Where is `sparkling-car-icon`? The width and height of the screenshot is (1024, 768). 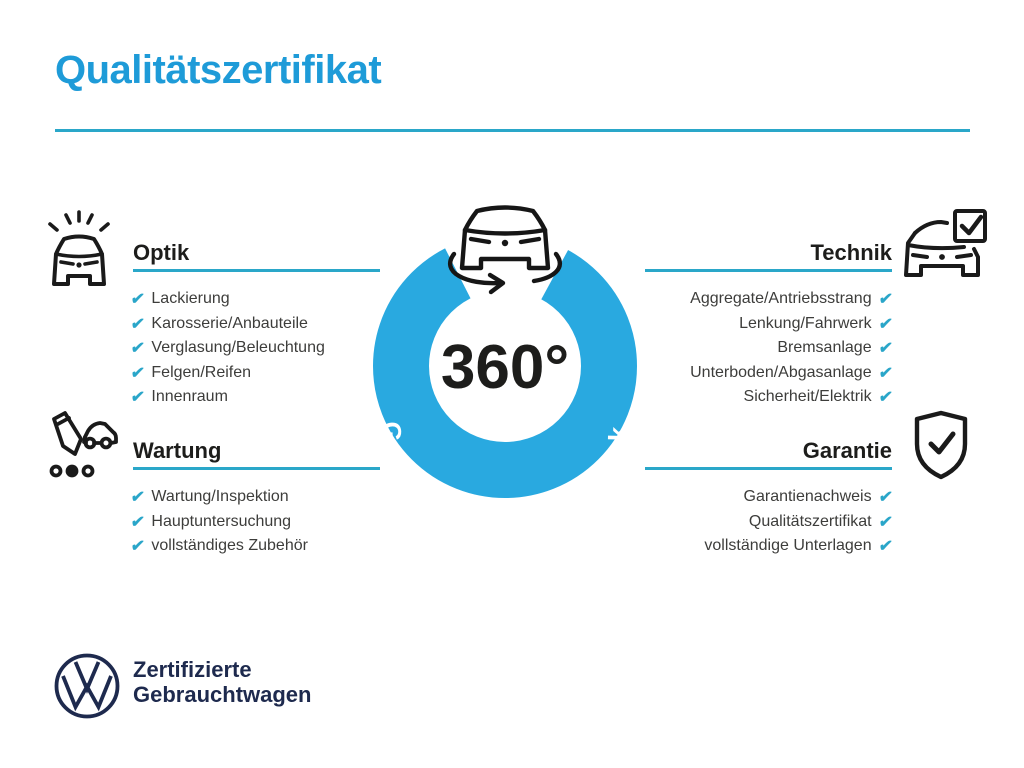
sparkling-car-icon is located at coordinates (79, 248).